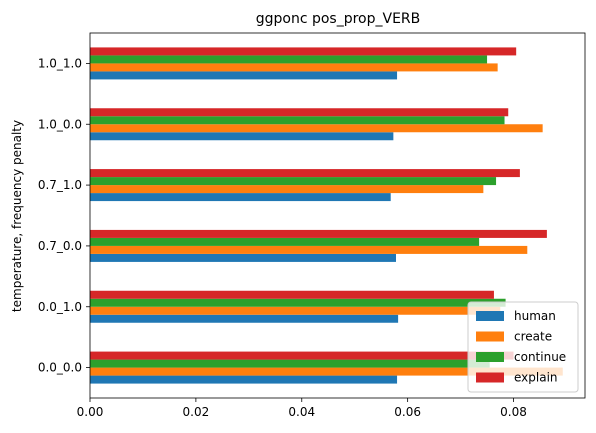 The width and height of the screenshot is (596, 433). What do you see at coordinates (196, 412) in the screenshot?
I see `x-tick-label: 0.02` at bounding box center [196, 412].